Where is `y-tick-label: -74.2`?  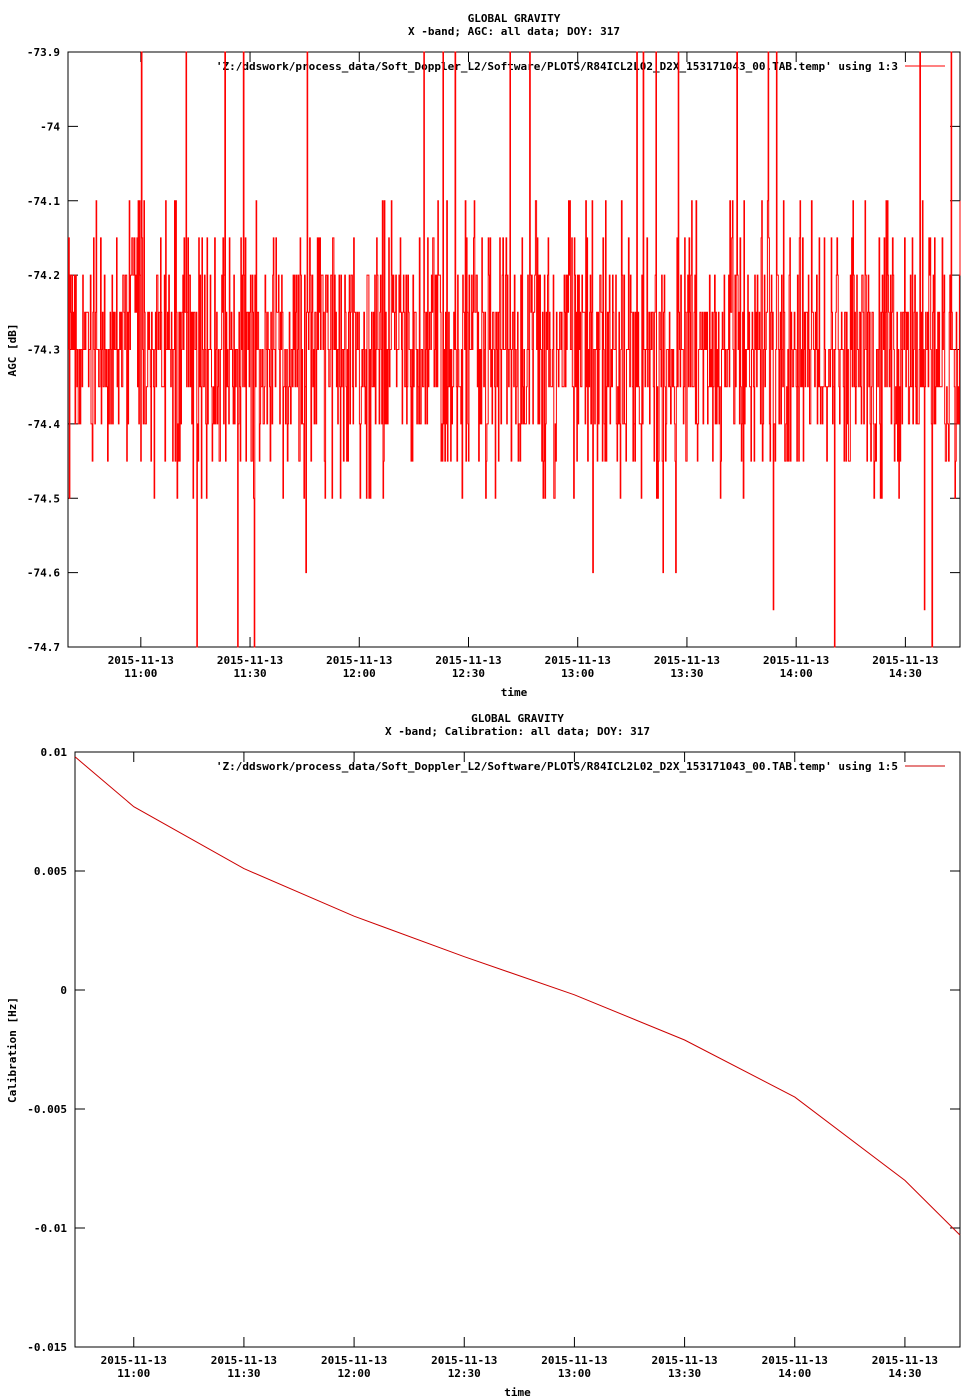
y-tick-label: -74.2 is located at coordinates (43, 275).